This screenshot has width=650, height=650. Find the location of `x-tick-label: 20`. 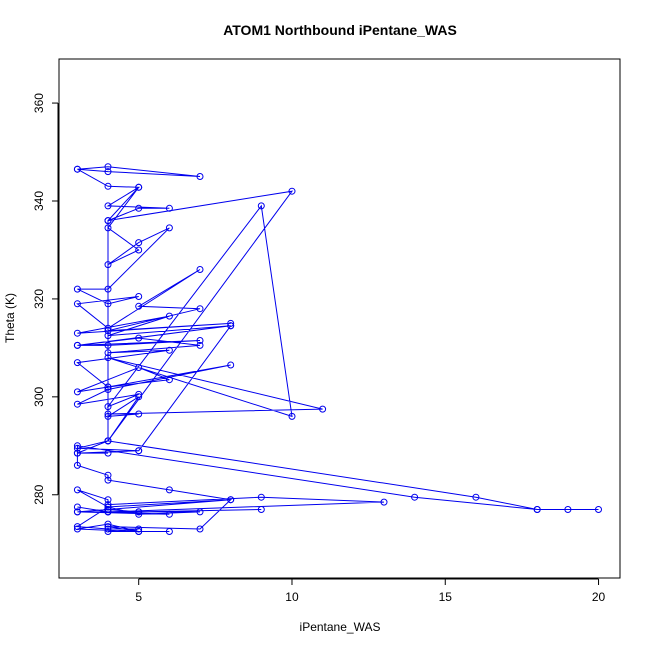

x-tick-label: 20 is located at coordinates (599, 597).